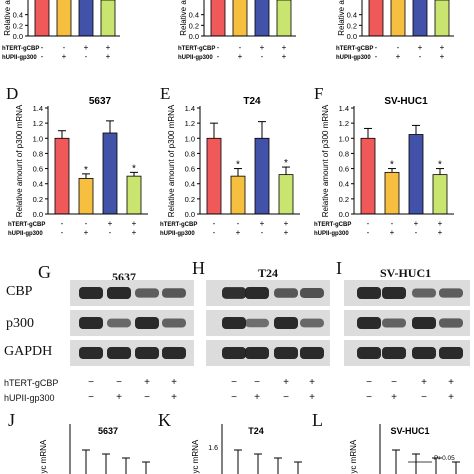  What do you see at coordinates (110, 232) in the screenshot?
I see `sign-gp300-d-3: -` at bounding box center [110, 232].